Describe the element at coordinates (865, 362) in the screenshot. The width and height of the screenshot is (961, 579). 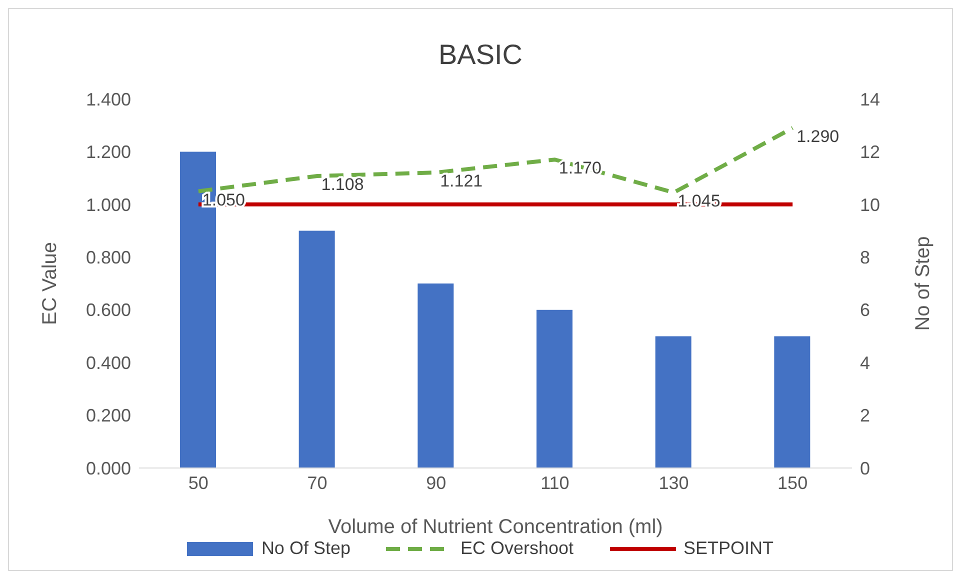
I see `y2-tick-label: 4` at that location.